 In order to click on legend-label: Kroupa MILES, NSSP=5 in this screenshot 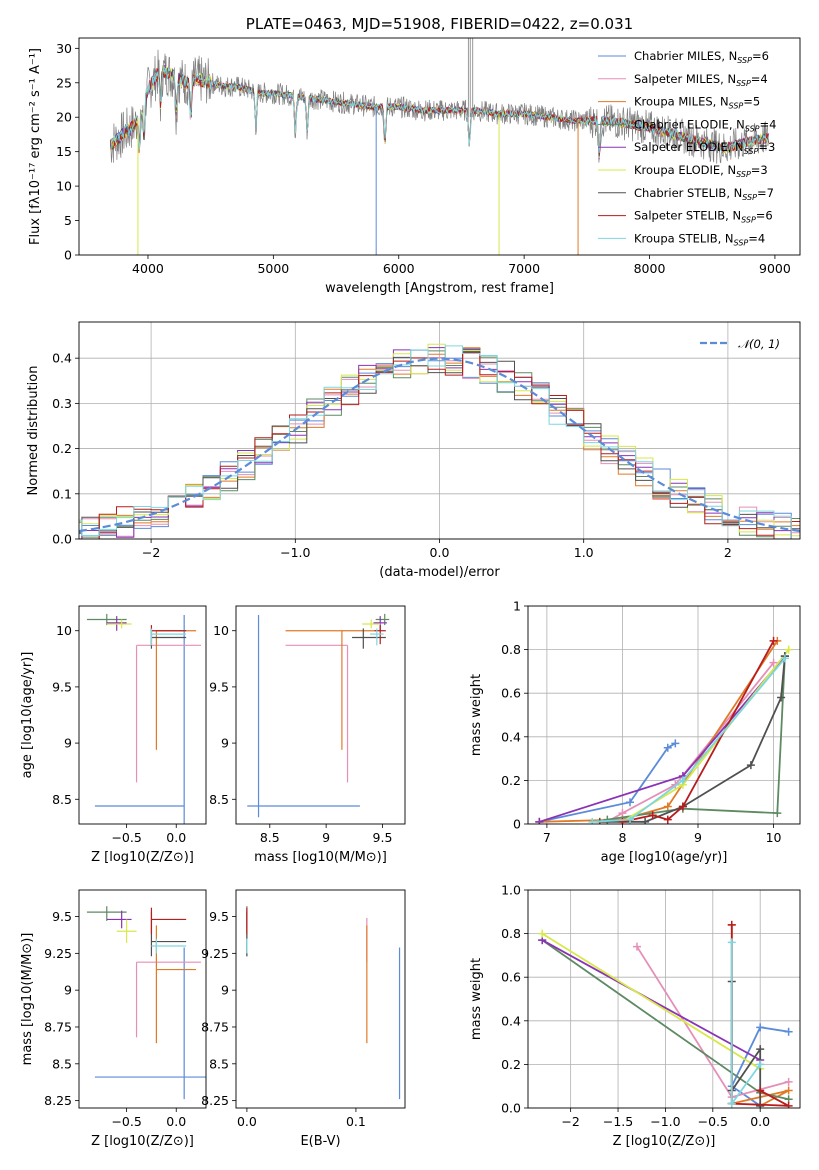, I will do `click(697, 103)`.